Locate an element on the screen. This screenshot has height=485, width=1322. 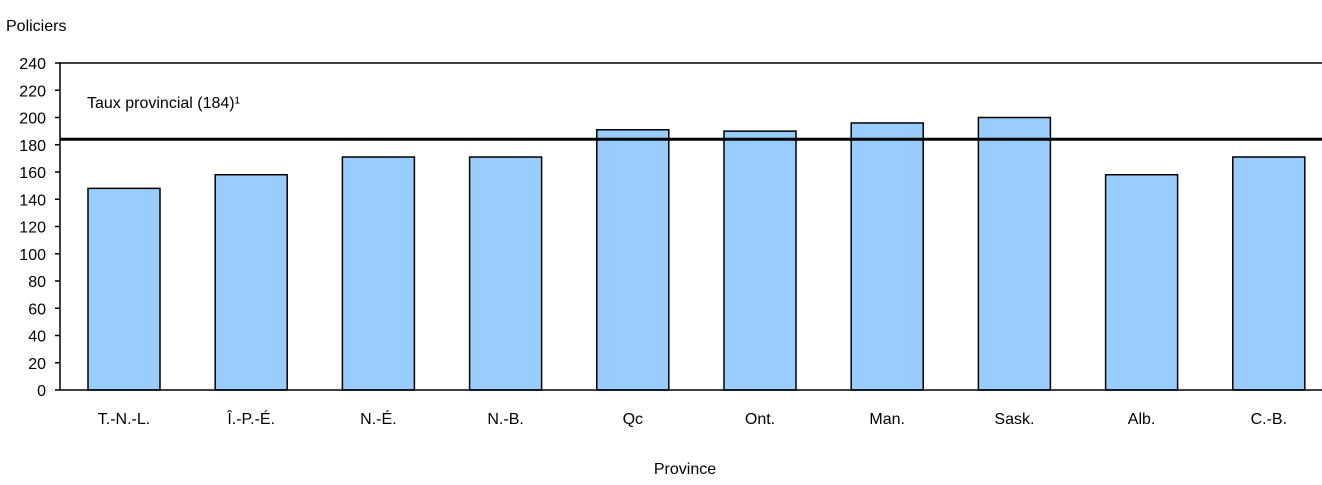
y-tick-label: 240 is located at coordinates (32, 64).